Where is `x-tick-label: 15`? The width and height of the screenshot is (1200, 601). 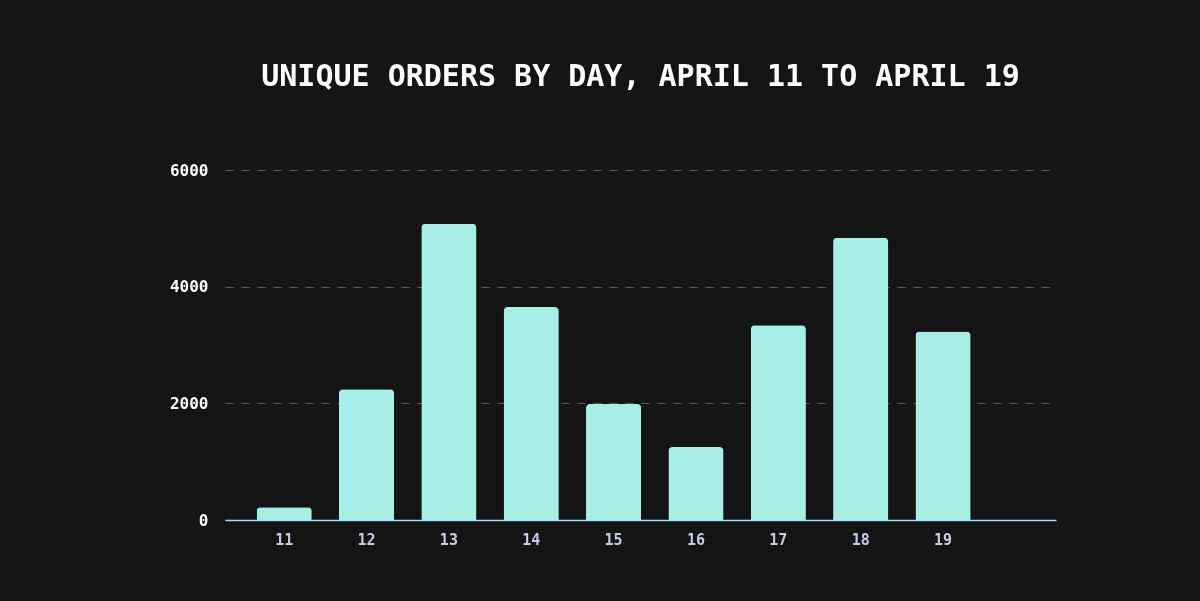 x-tick-label: 15 is located at coordinates (613, 539).